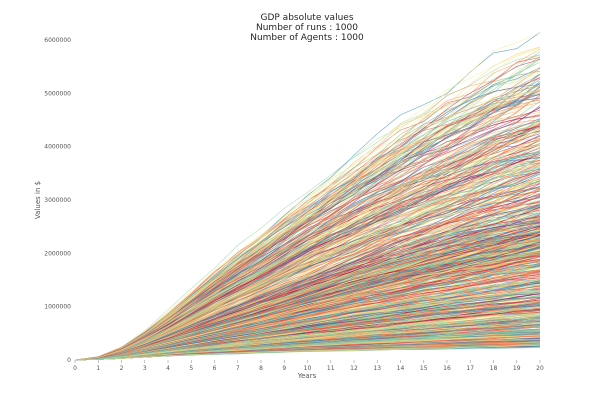 The height and width of the screenshot is (400, 600). I want to click on chart-title-line-1: GDP absolute values, so click(306, 18).